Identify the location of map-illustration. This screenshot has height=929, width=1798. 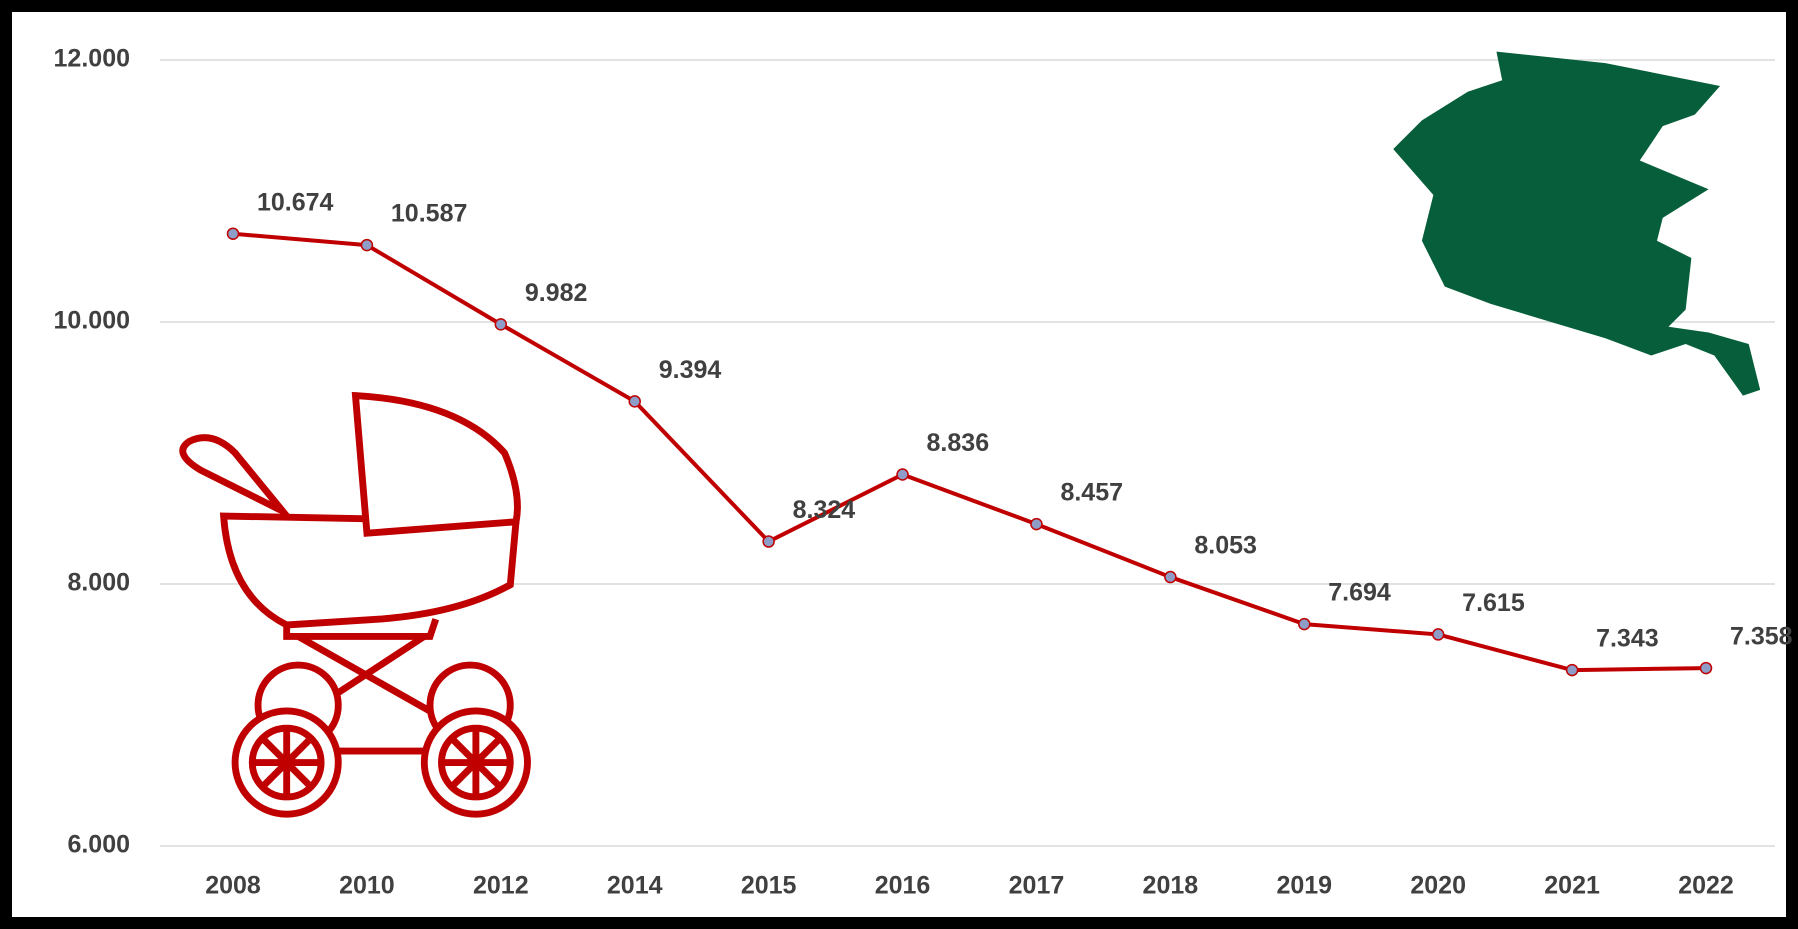
(1577, 223).